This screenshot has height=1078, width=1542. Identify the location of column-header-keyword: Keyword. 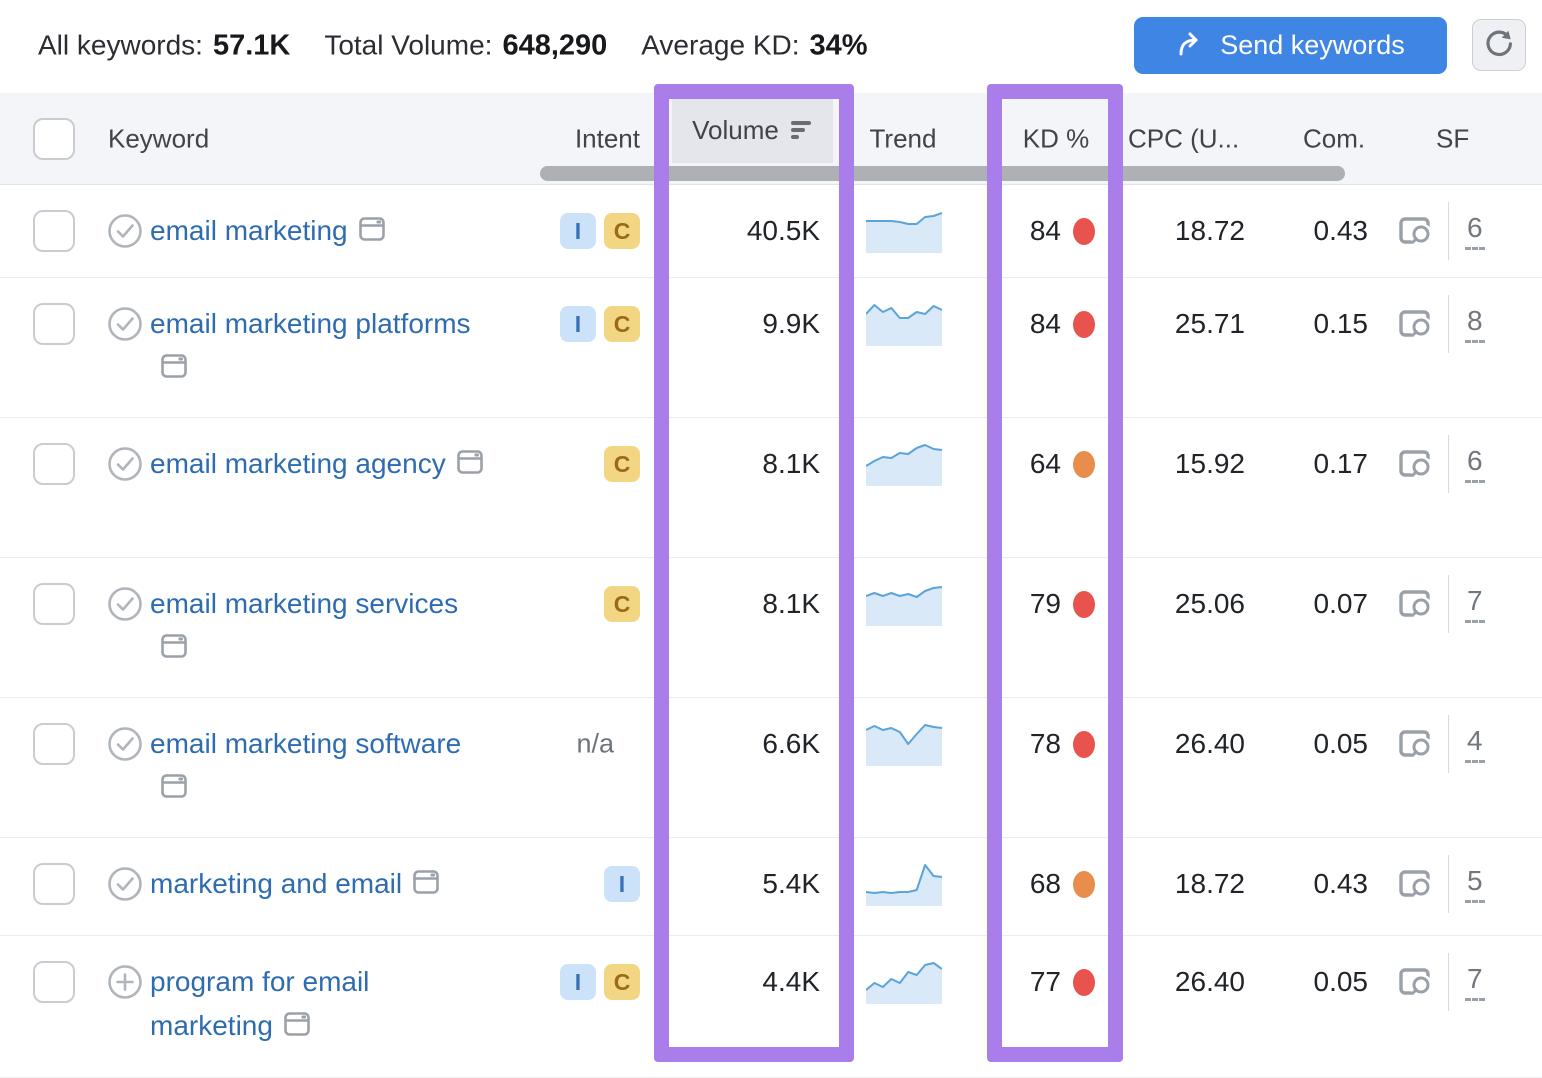
(159, 138).